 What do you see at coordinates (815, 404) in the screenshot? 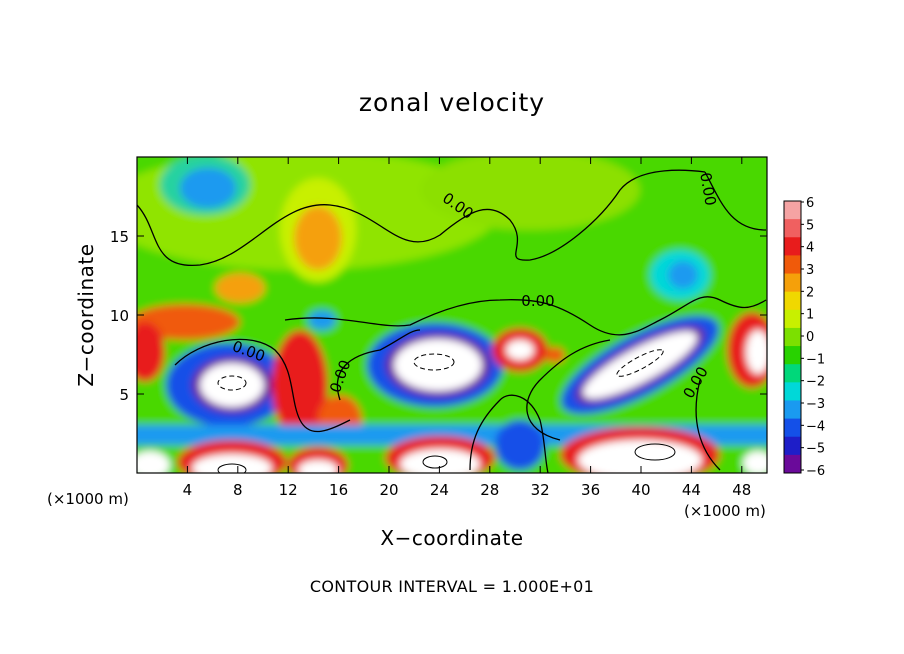
I see `colorbar-label: −3` at bounding box center [815, 404].